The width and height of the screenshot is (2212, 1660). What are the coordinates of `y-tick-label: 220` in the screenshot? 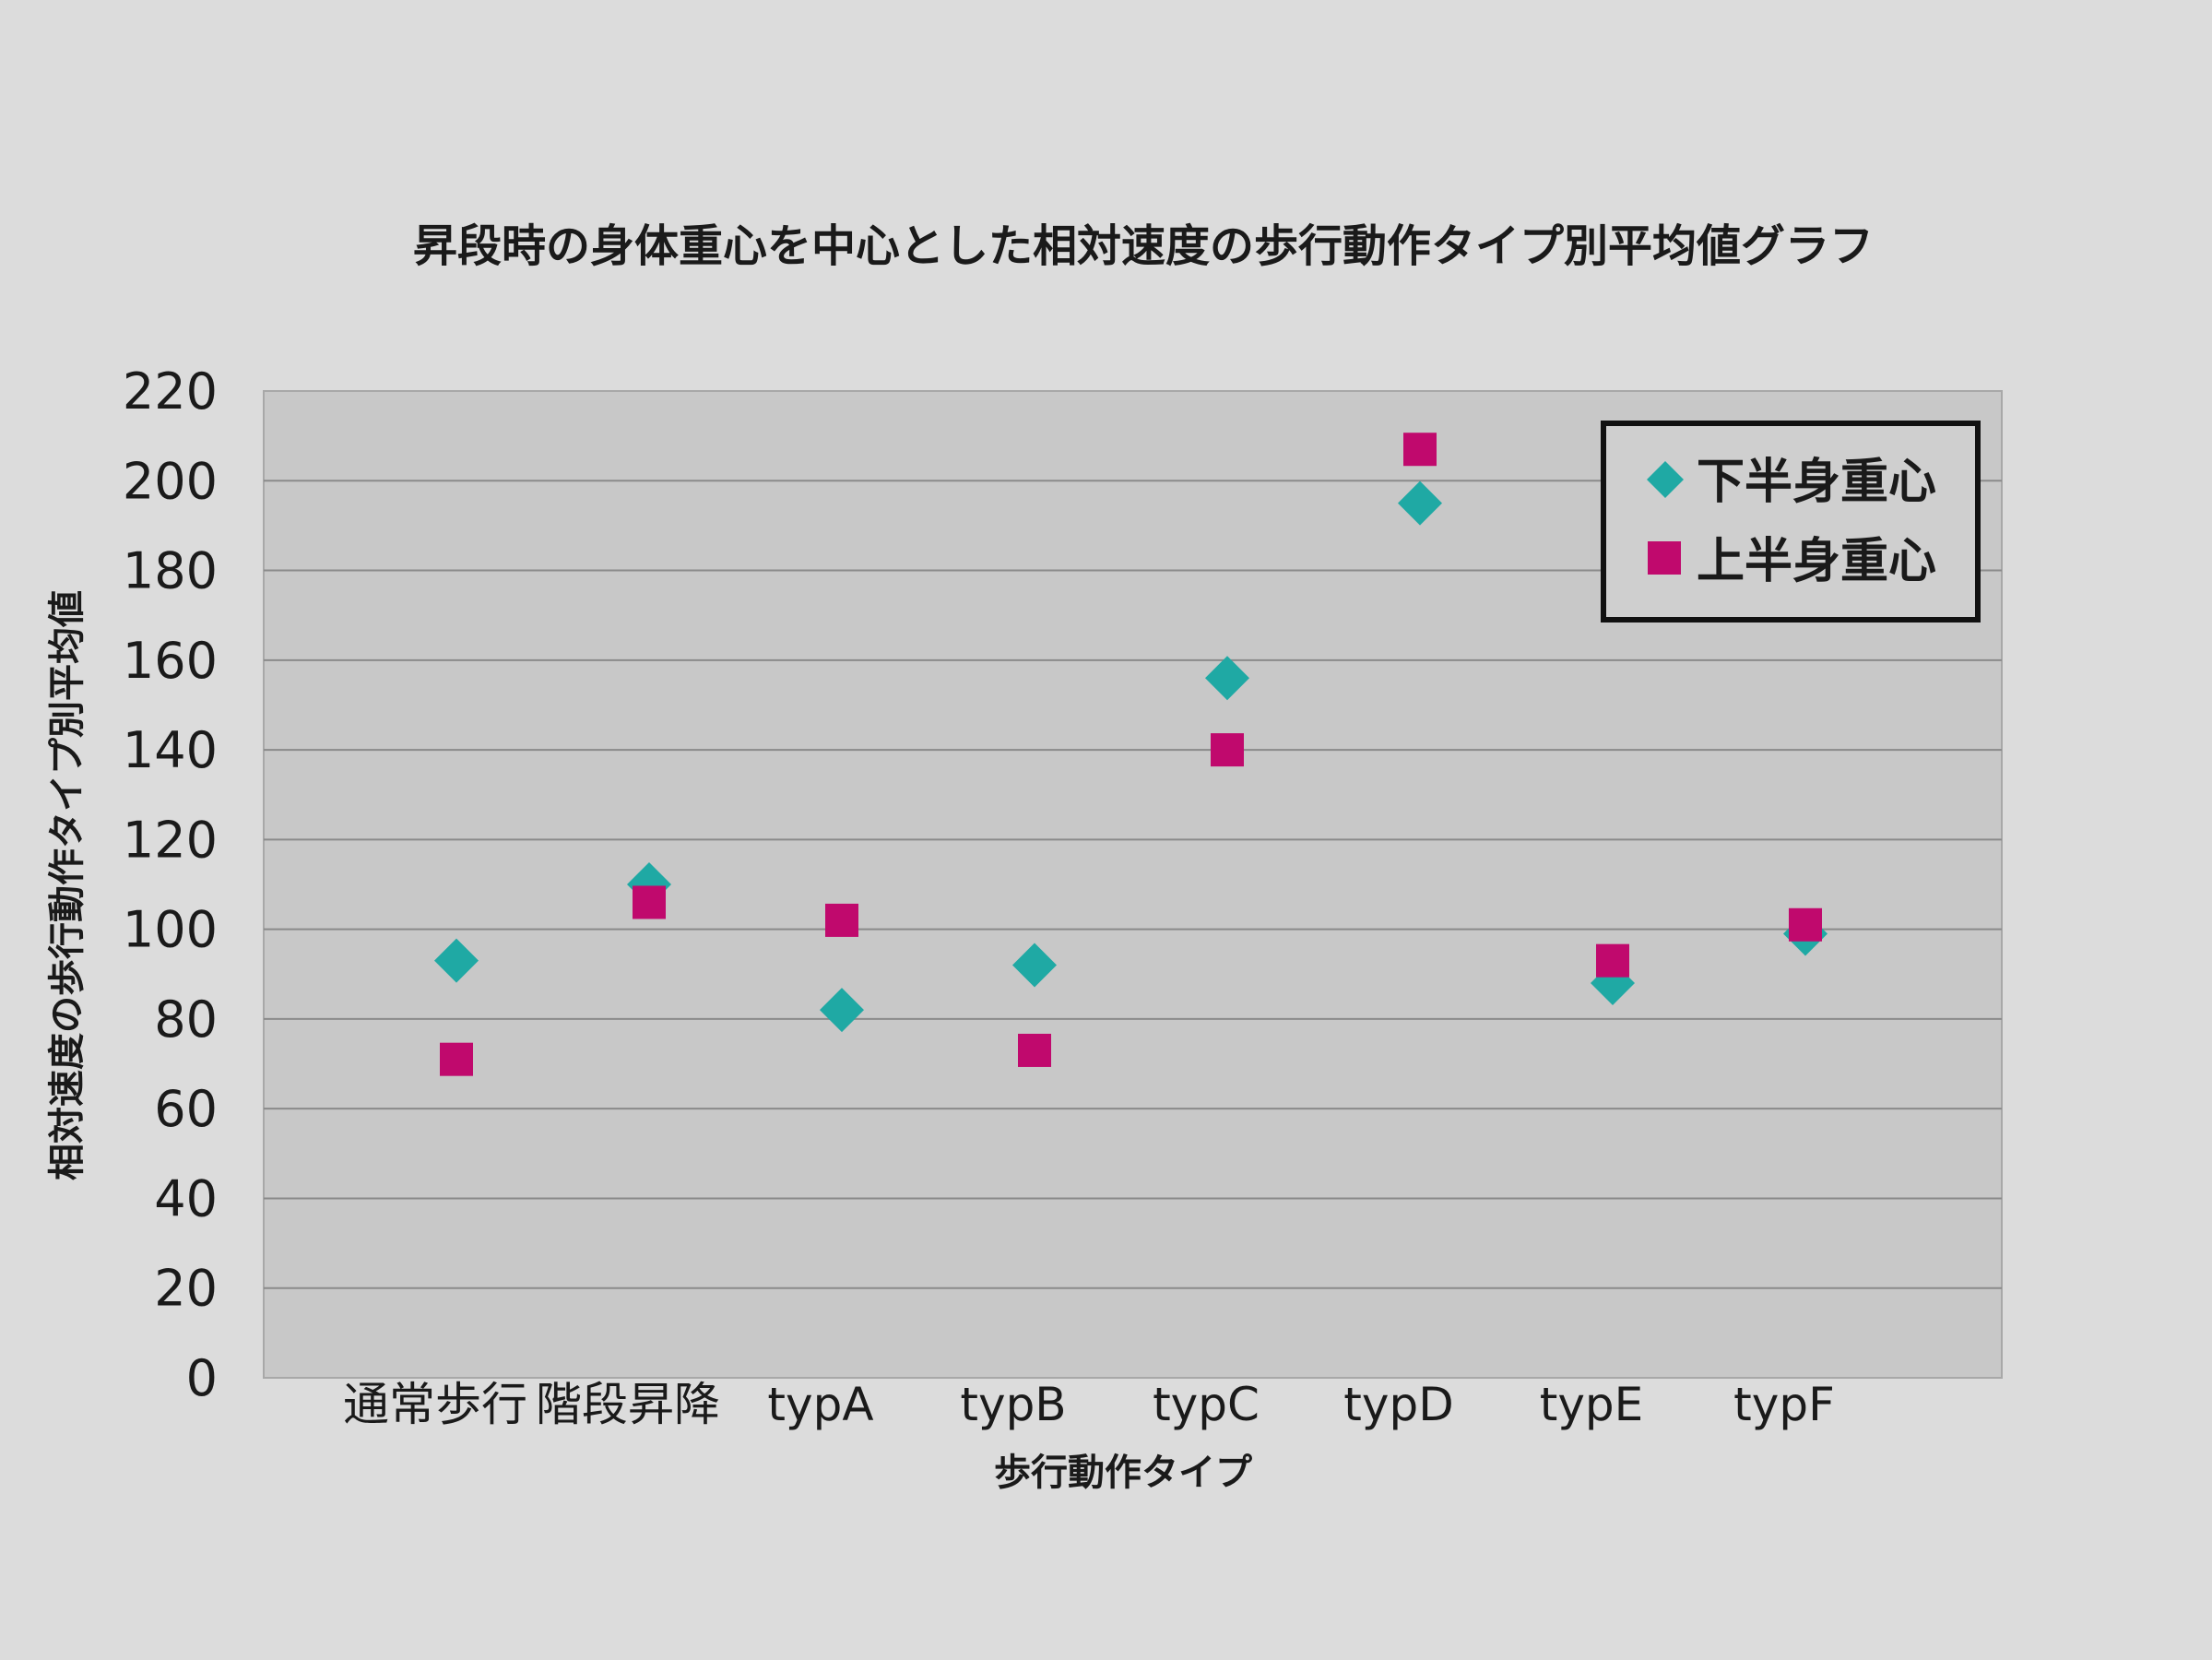 It's located at (171, 391).